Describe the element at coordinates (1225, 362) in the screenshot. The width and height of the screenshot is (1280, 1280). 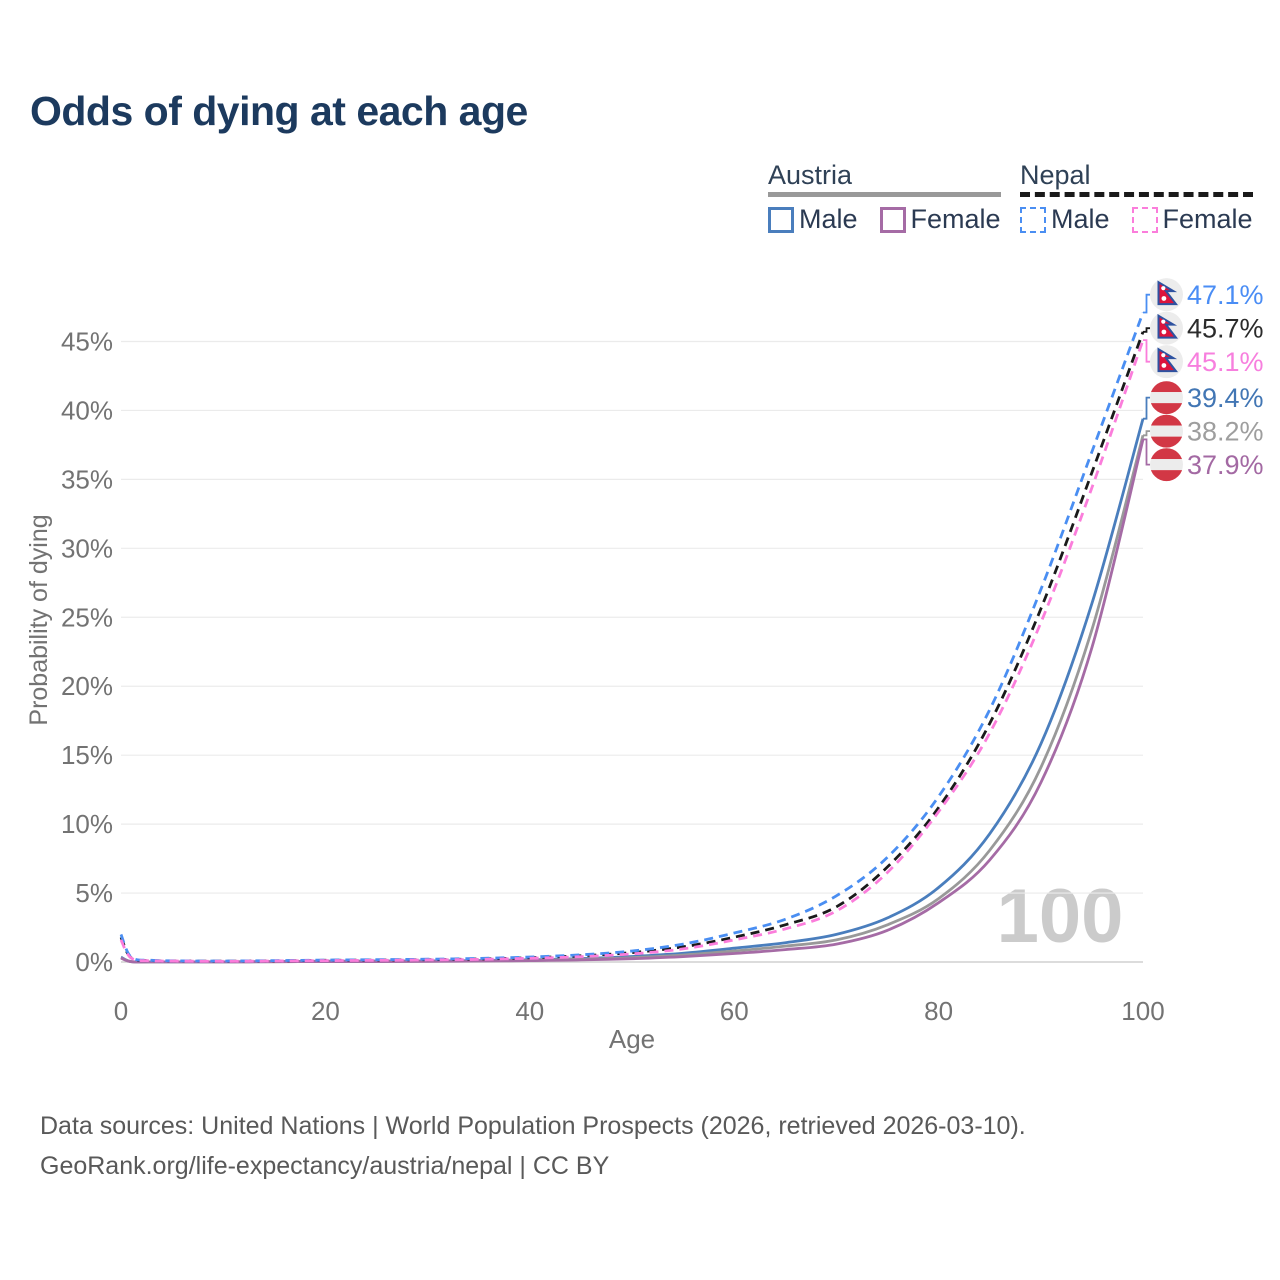
I see `end-value-label-nepal-female: 45.1%` at that location.